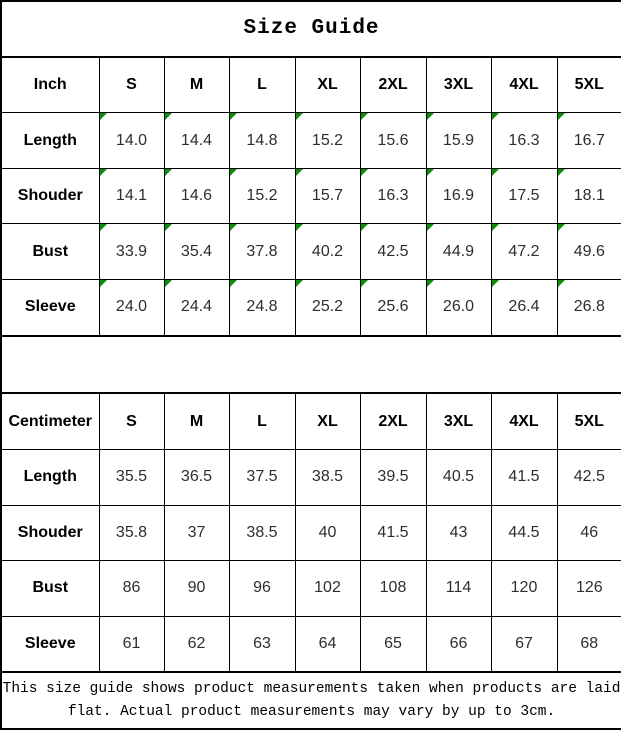  Describe the element at coordinates (262, 588) in the screenshot. I see `measurement-cell: 96` at that location.